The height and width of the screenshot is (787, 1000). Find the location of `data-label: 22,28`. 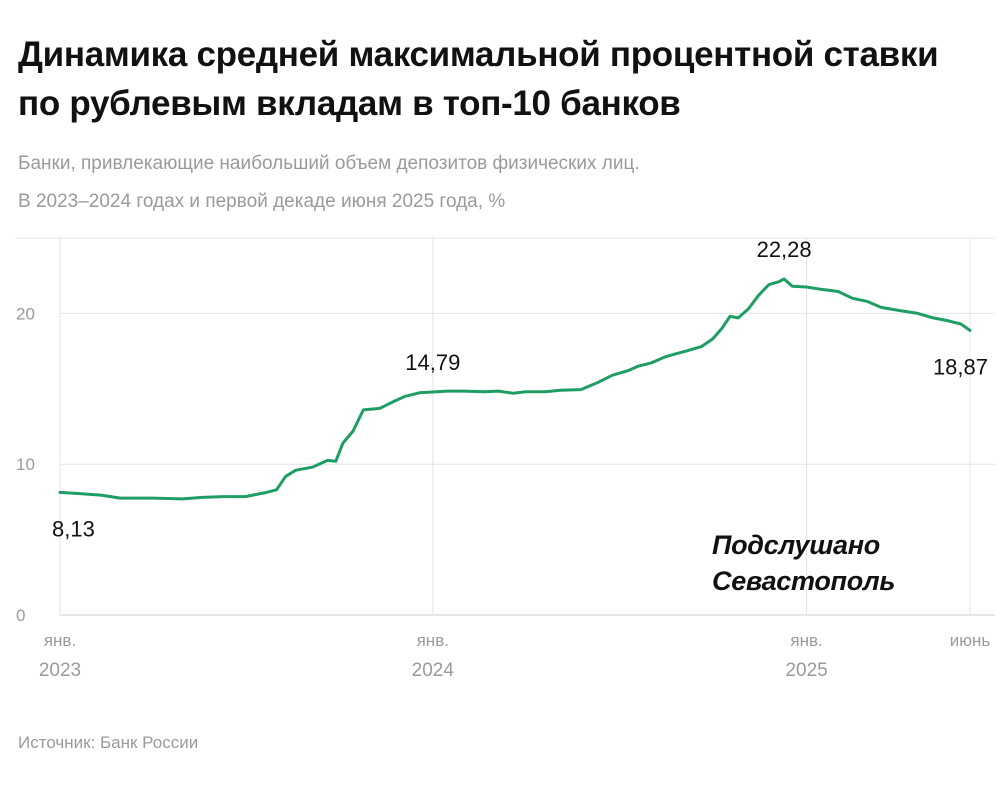

data-label: 22,28 is located at coordinates (784, 249).